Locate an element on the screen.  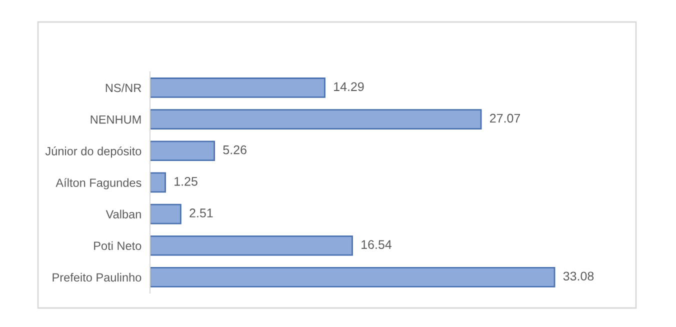
y-tick-label: Aílton Fagundes is located at coordinates (99, 184).